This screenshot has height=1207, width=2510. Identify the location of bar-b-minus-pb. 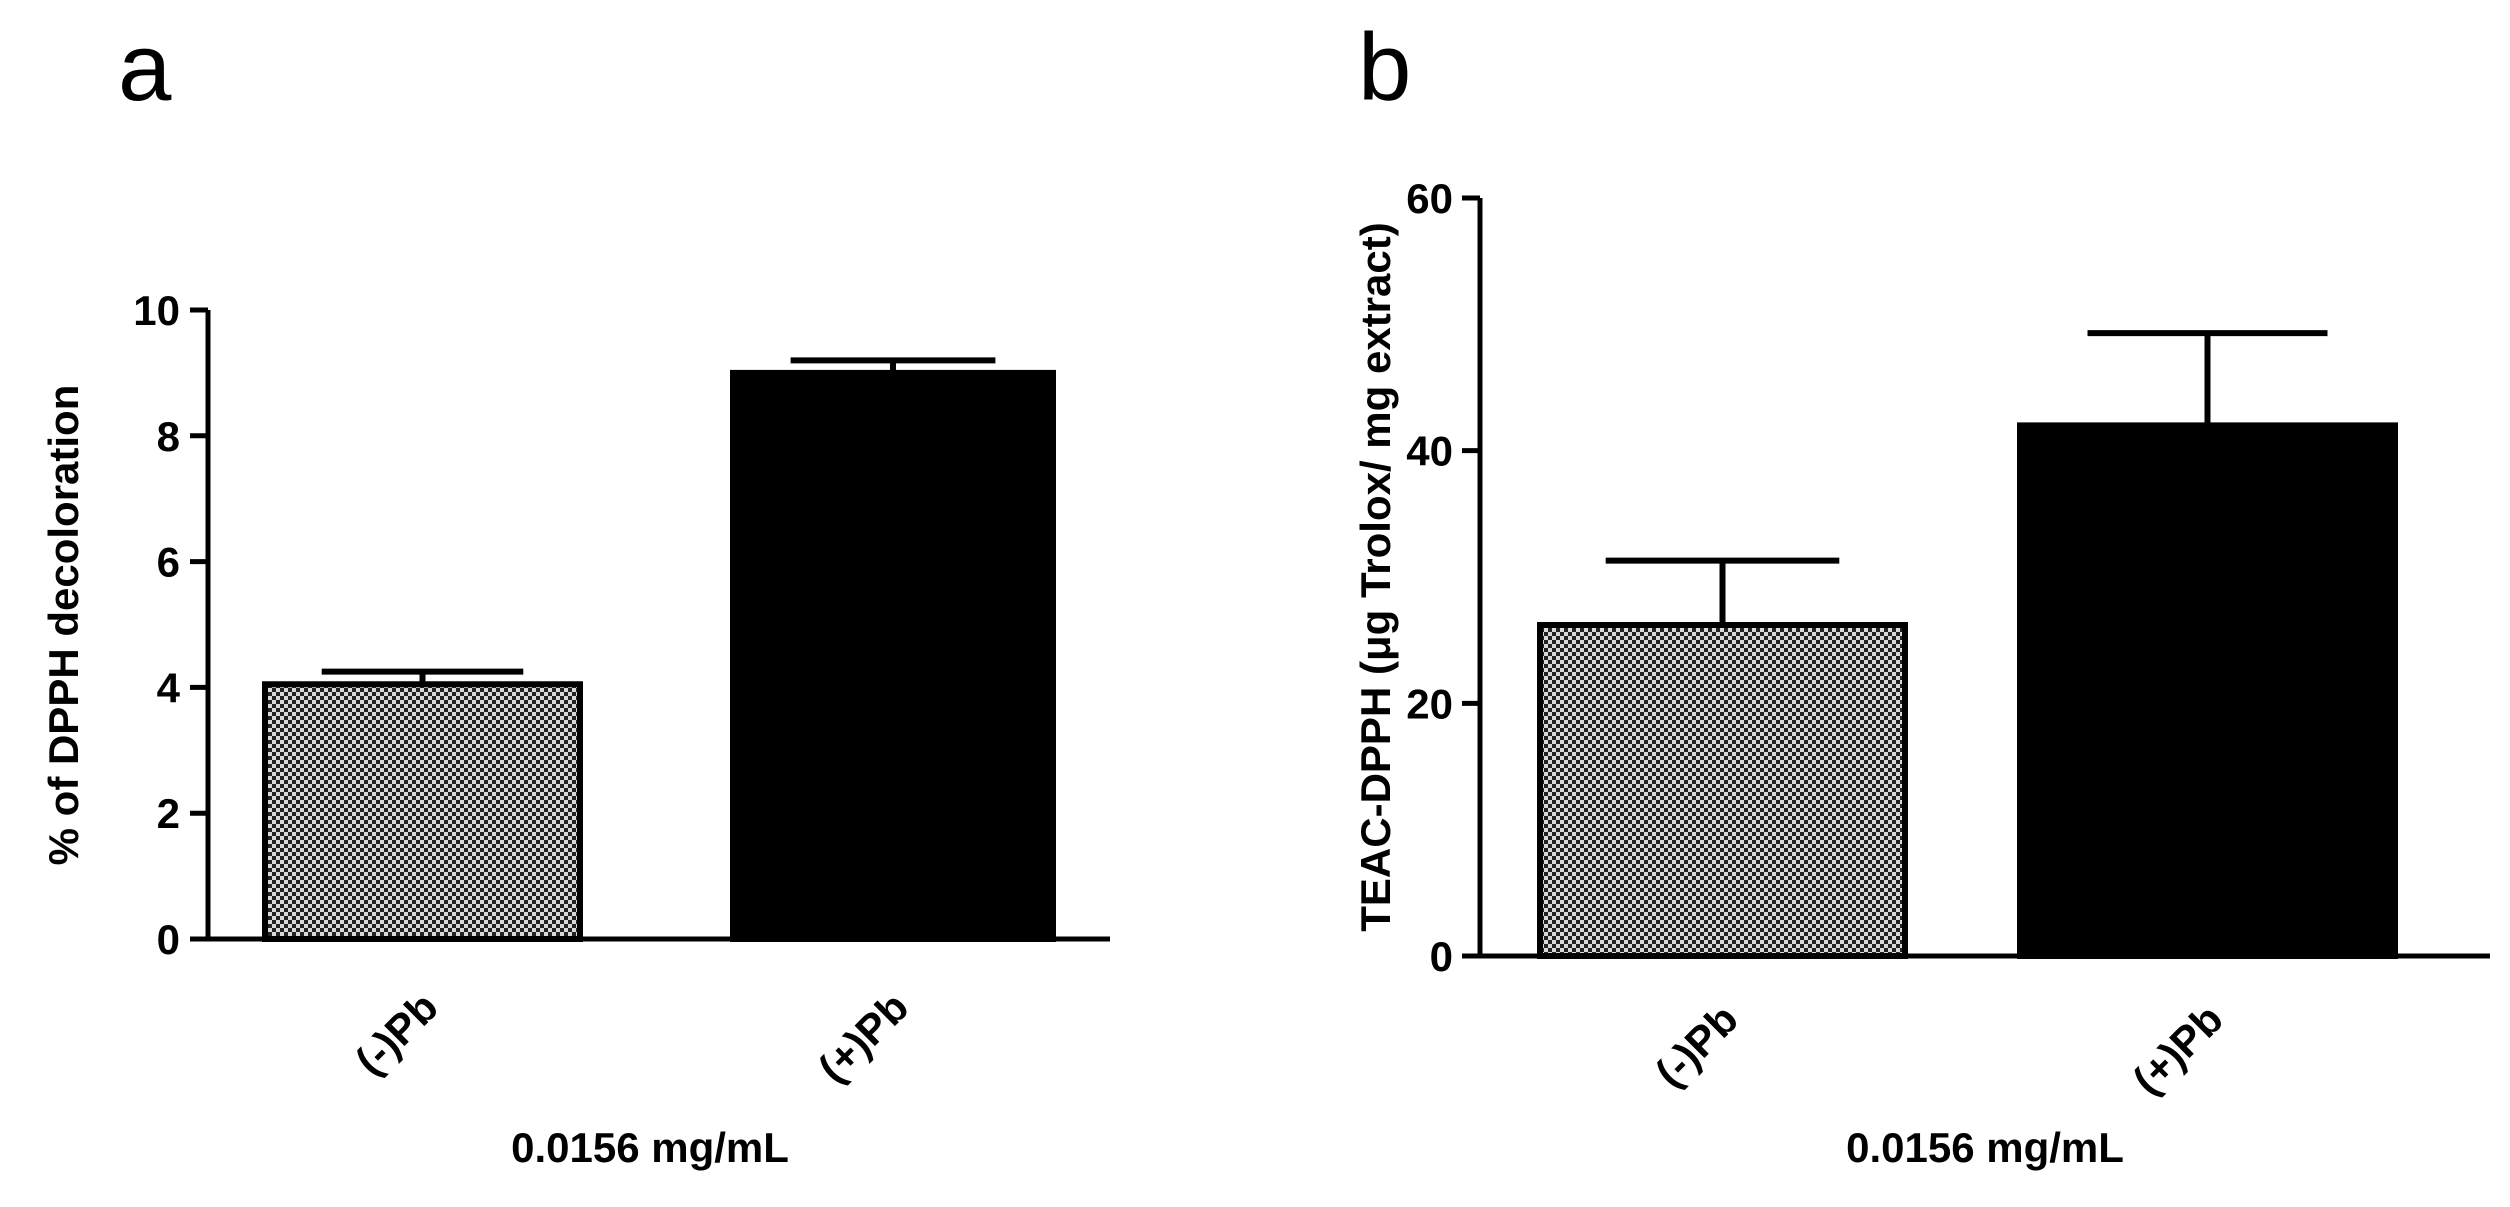
(1722, 790).